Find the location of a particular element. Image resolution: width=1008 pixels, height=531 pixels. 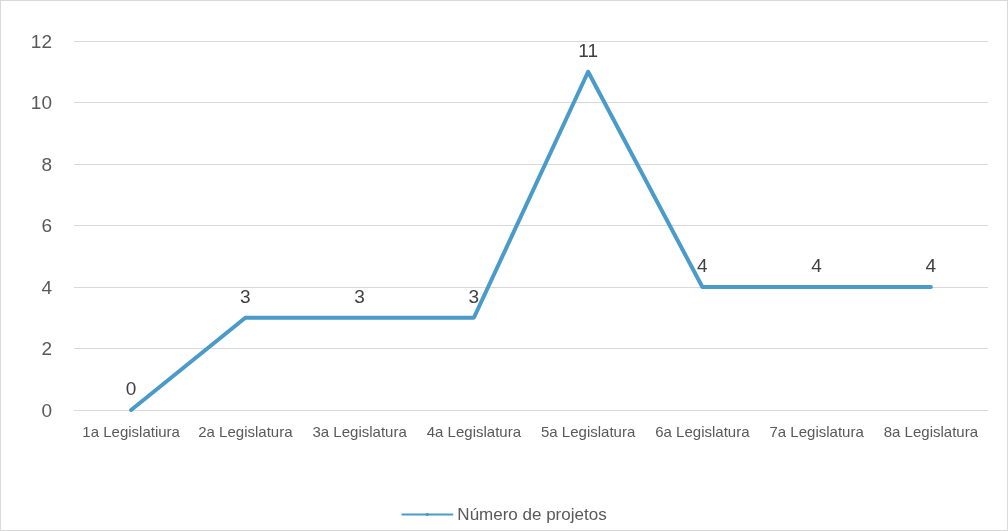

x-tick-label: 5a Legislatura is located at coordinates (588, 431).